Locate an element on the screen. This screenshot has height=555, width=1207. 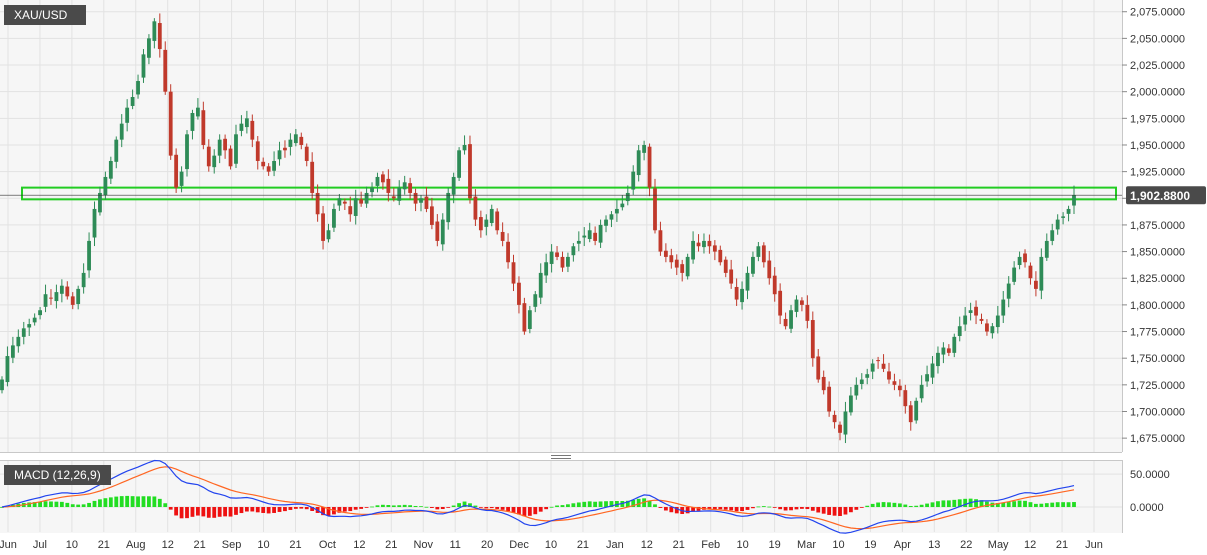
y-tick-label: 1,850.0000 is located at coordinates (1157, 253).